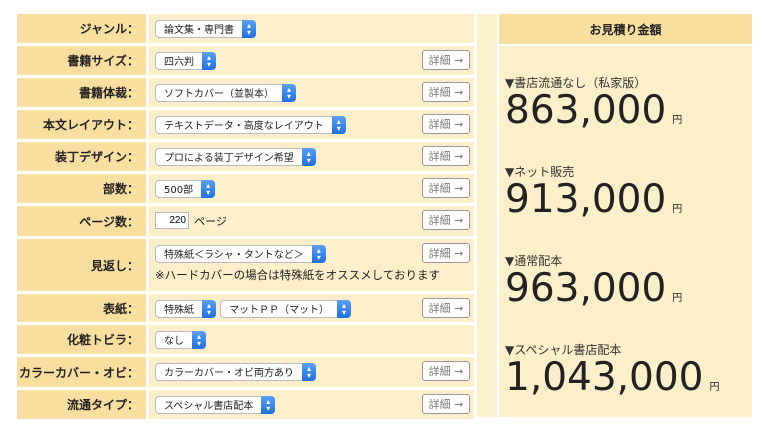 This screenshot has width=766, height=432. I want to click on option-select: テキストデータ・高度なレイアウト ▴ ▾, so click(250, 124).